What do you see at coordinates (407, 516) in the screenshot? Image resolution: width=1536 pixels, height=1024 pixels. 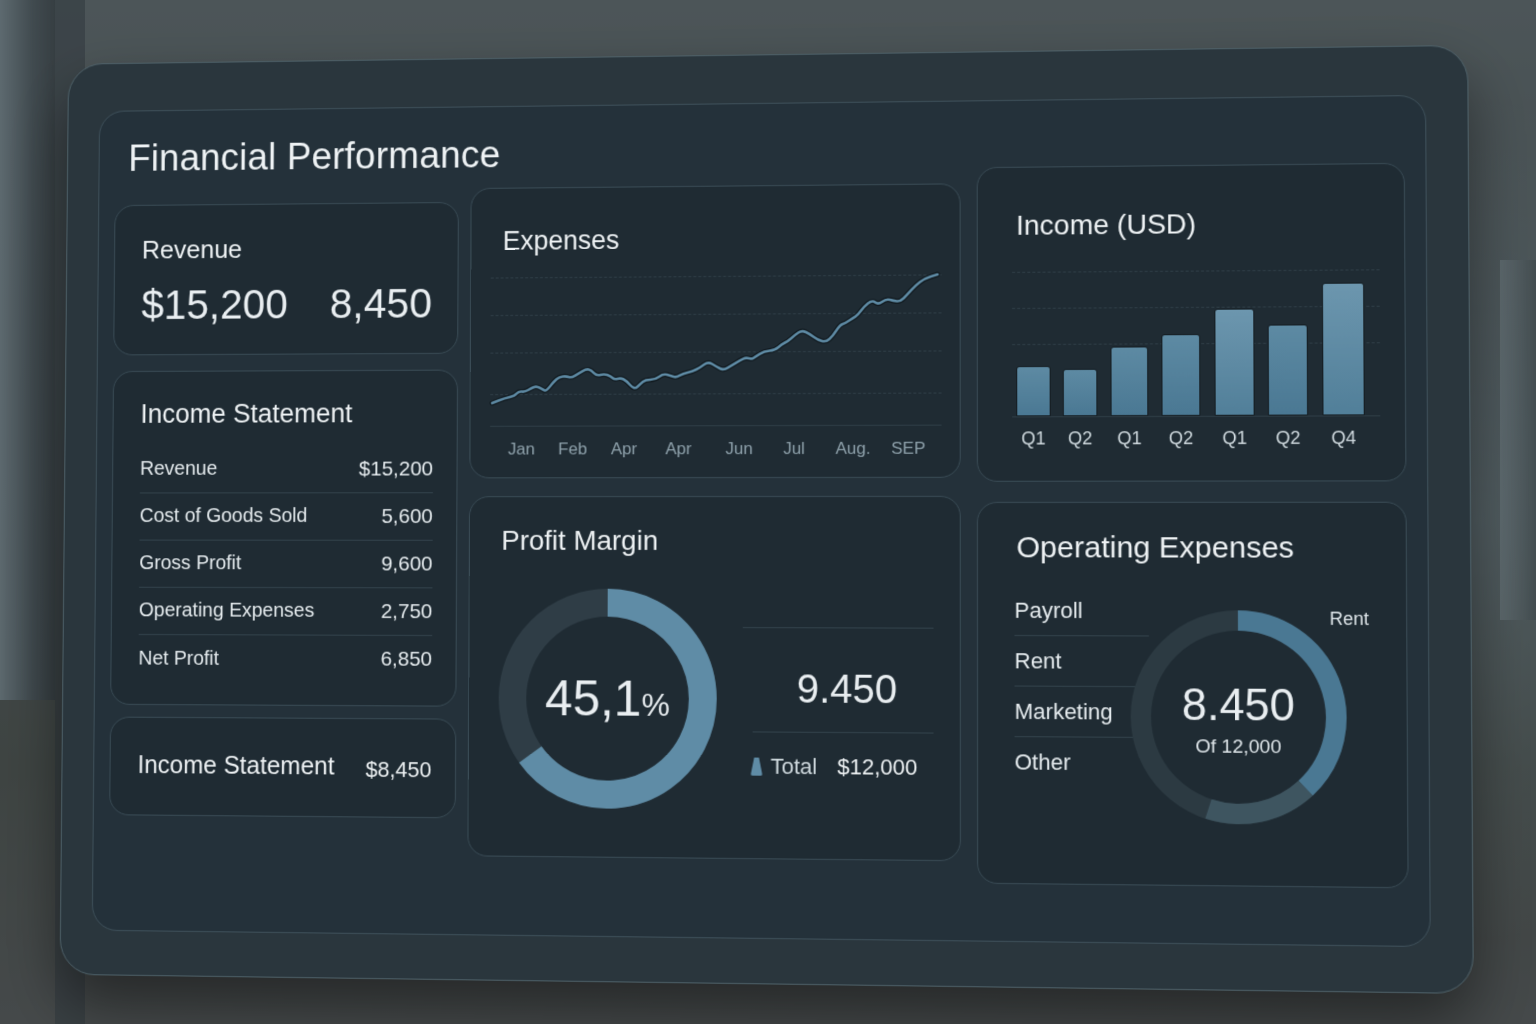 I see `row-value: 5,600` at bounding box center [407, 516].